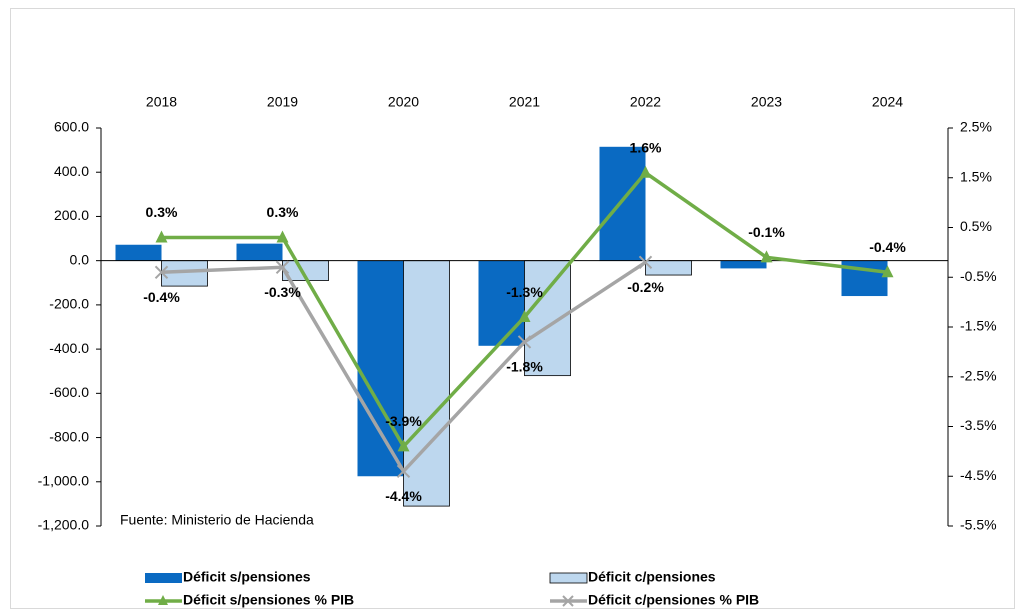  I want to click on x-tick-label: 2022, so click(645, 102).